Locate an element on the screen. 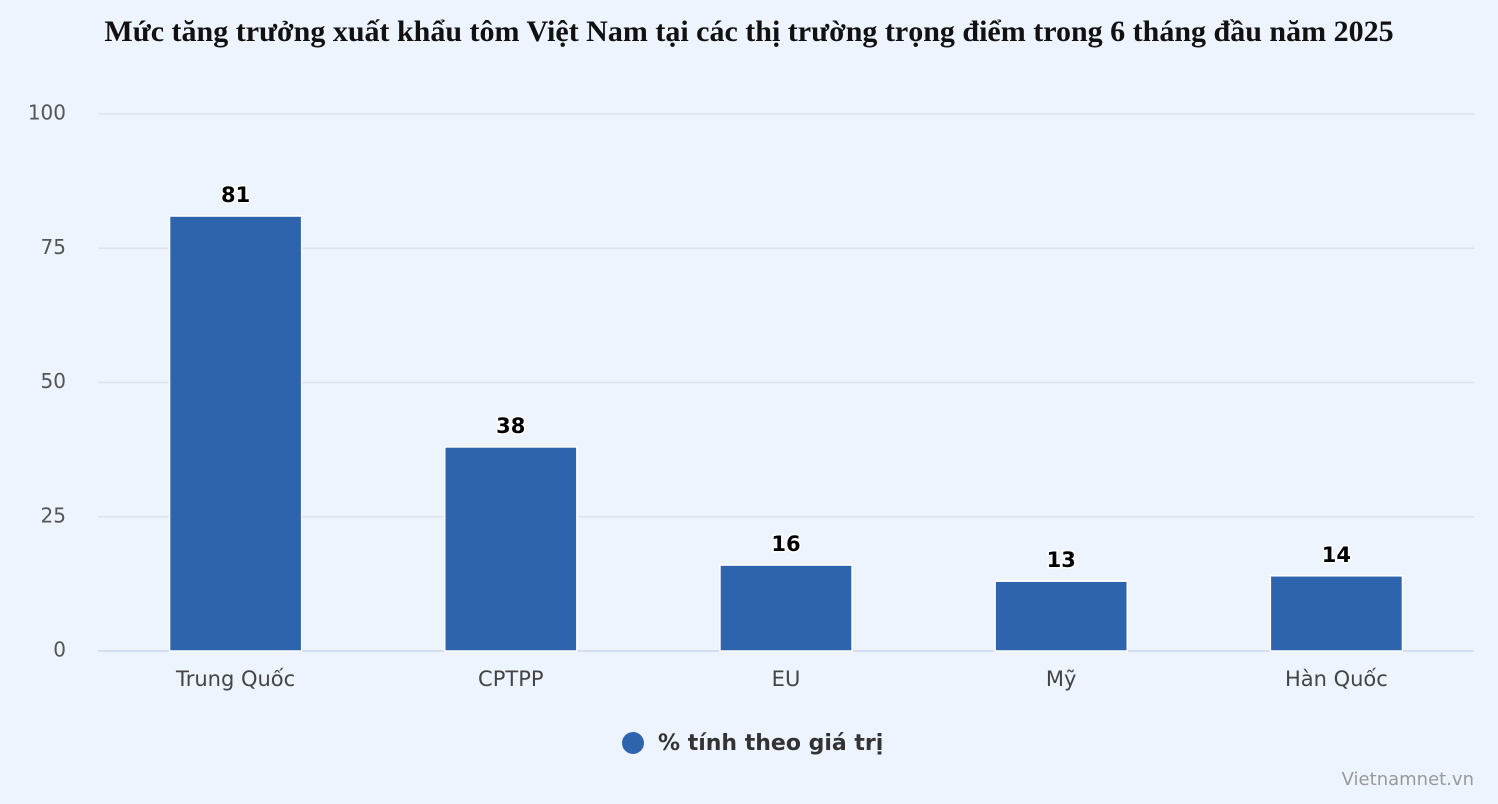 This screenshot has height=804, width=1498. data-label: 81 is located at coordinates (235, 195).